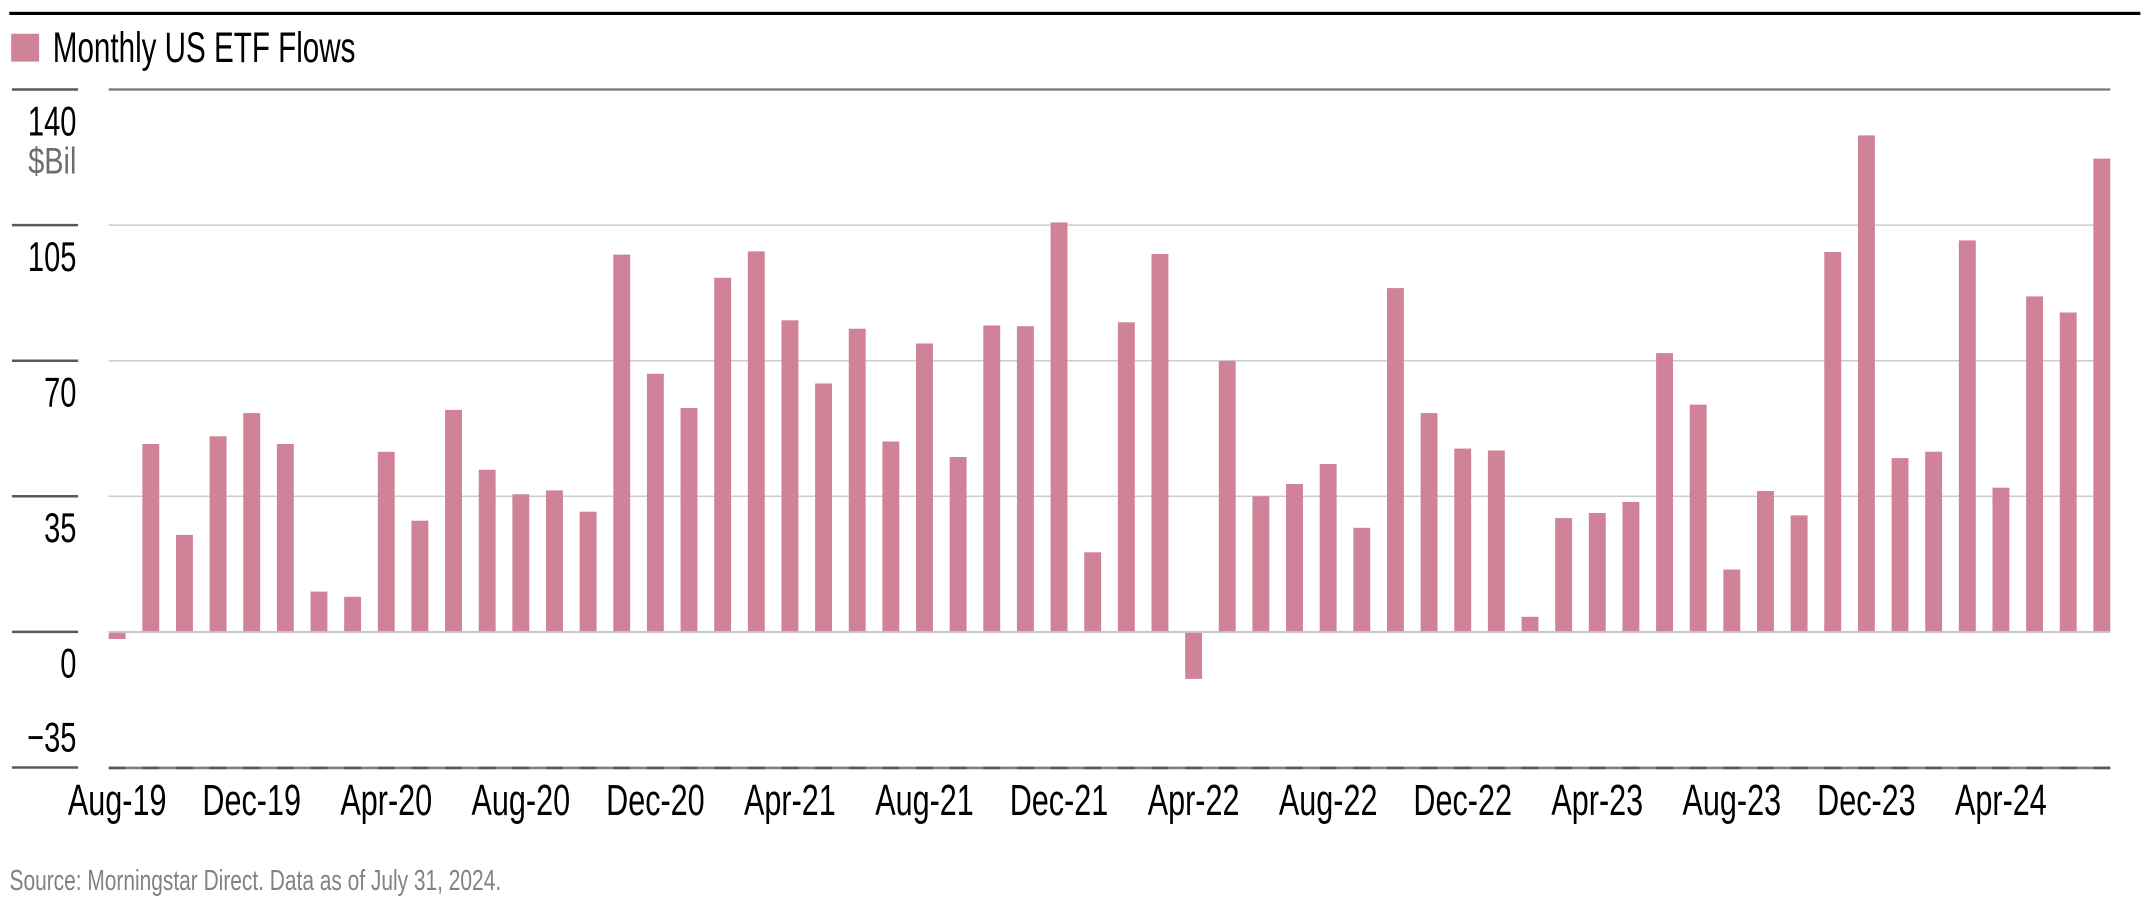 The width and height of the screenshot is (2152, 900). Describe the element at coordinates (60, 392) in the screenshot. I see `svg-text: 70` at that location.